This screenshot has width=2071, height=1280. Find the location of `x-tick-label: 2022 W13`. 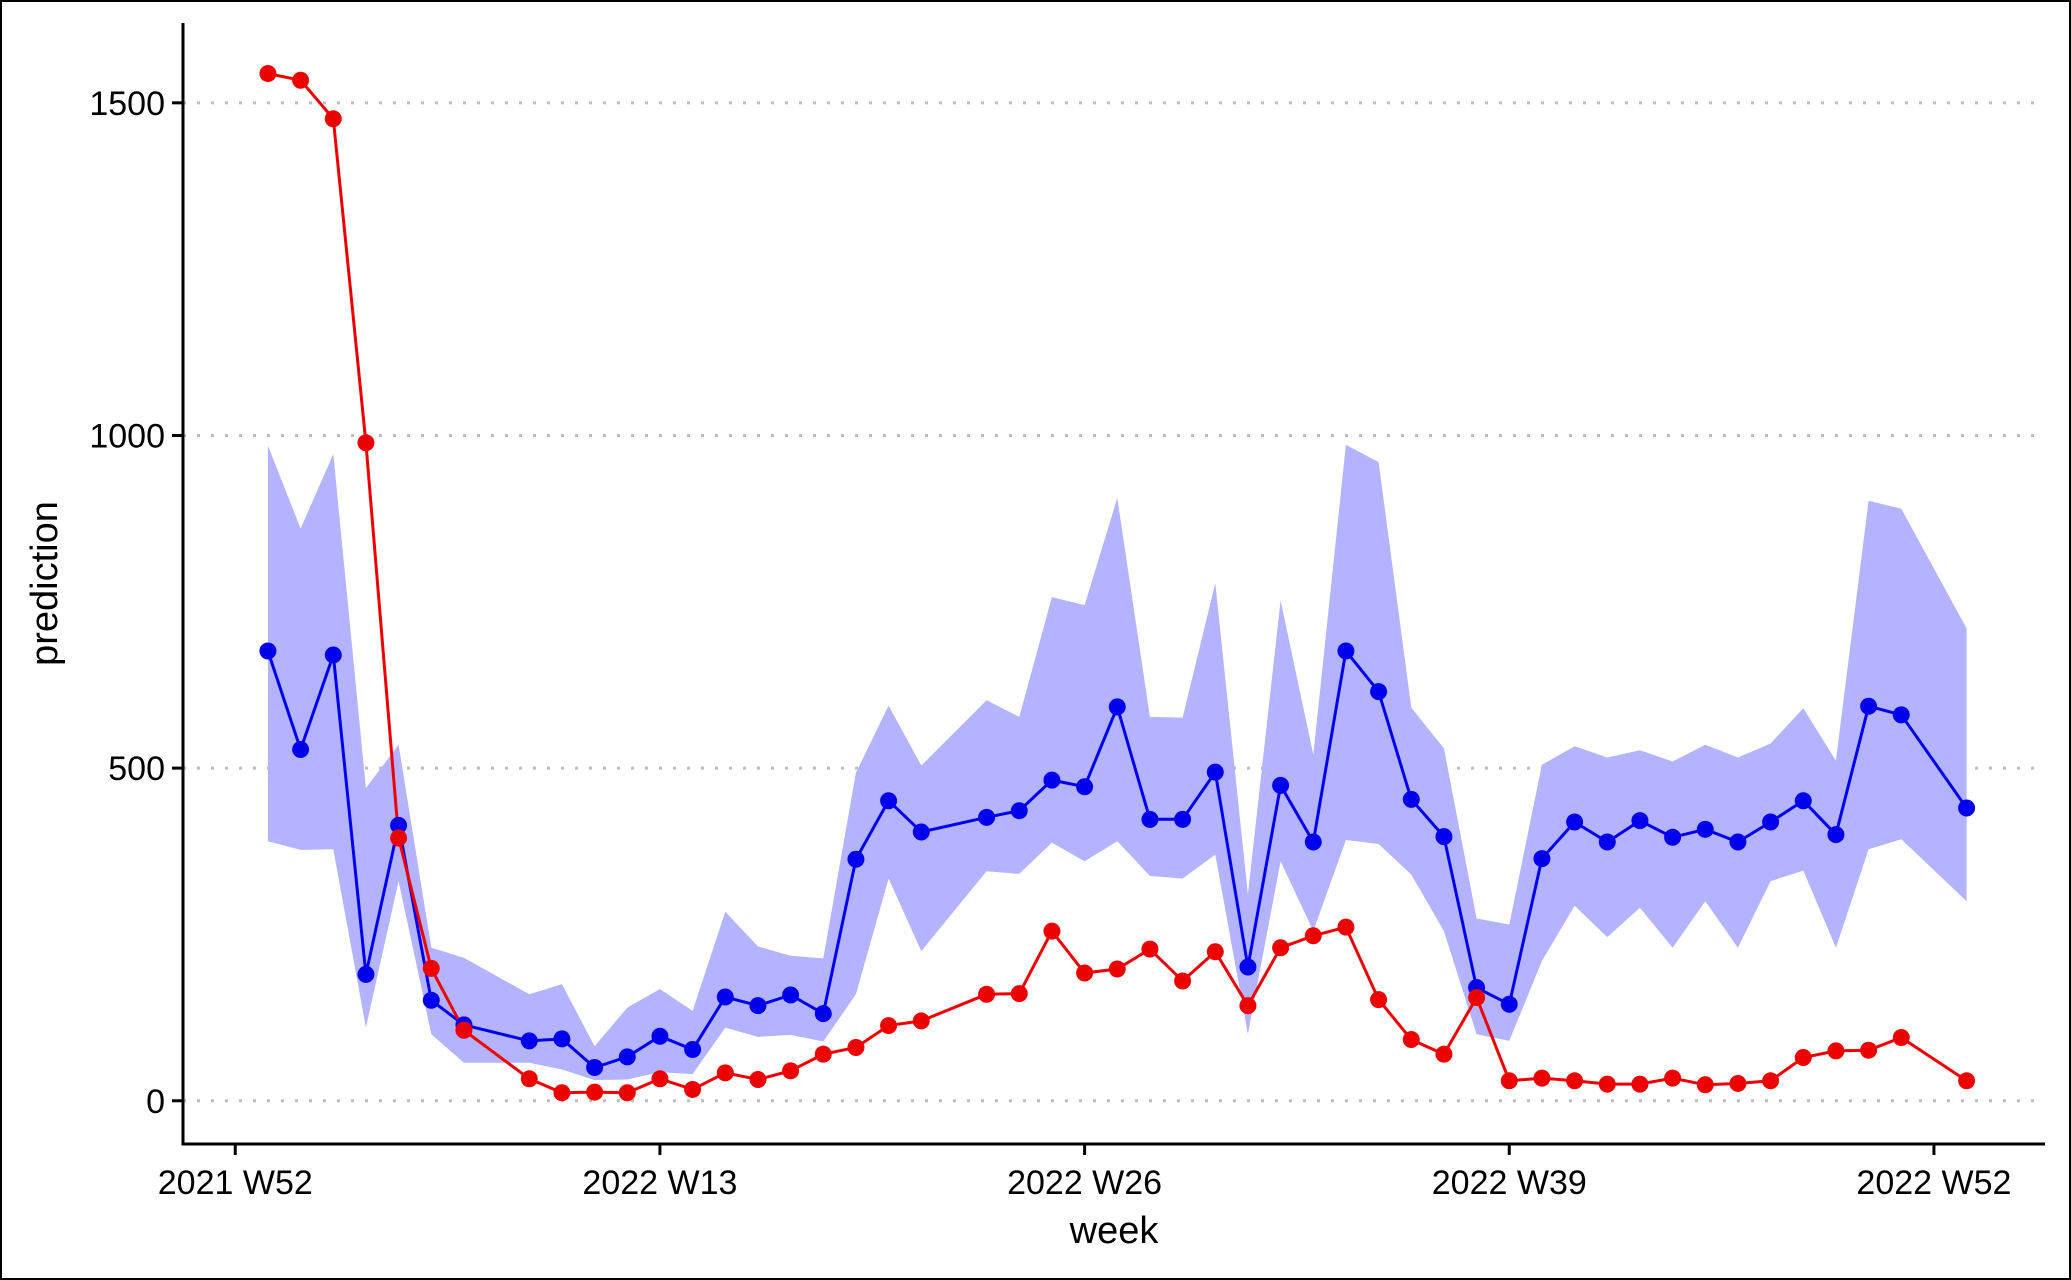

x-tick-label: 2022 W13 is located at coordinates (659, 1183).